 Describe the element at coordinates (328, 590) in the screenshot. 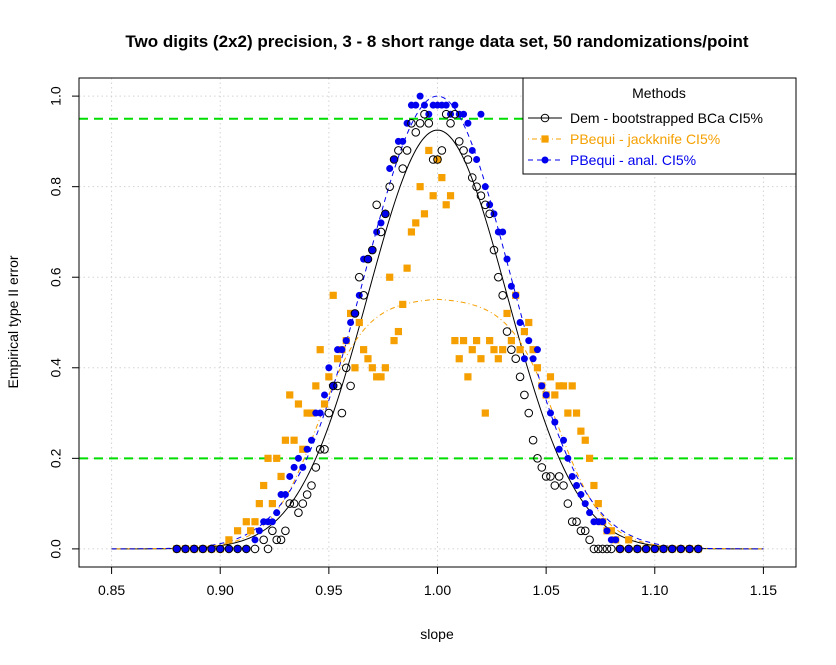

I see `x-tick-label-2: 0.95` at that location.